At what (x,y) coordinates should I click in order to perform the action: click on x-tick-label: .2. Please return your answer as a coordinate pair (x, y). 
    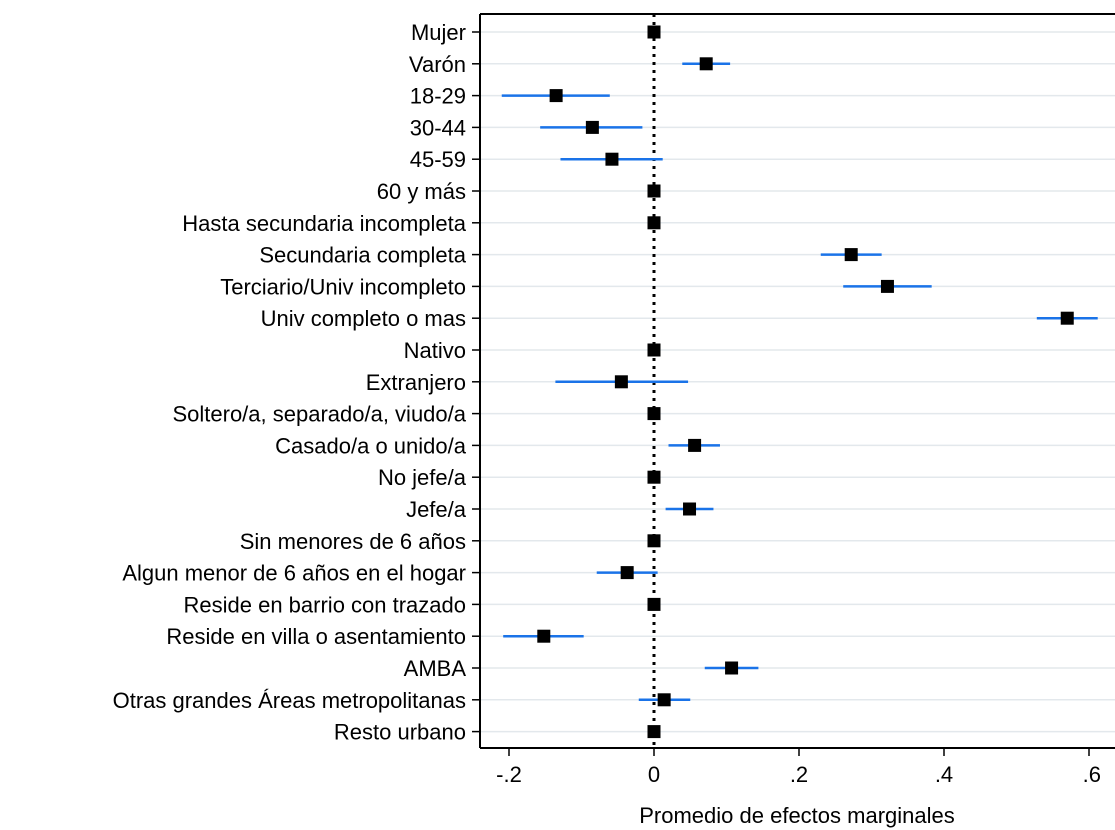
    Looking at the image, I should click on (799, 774).